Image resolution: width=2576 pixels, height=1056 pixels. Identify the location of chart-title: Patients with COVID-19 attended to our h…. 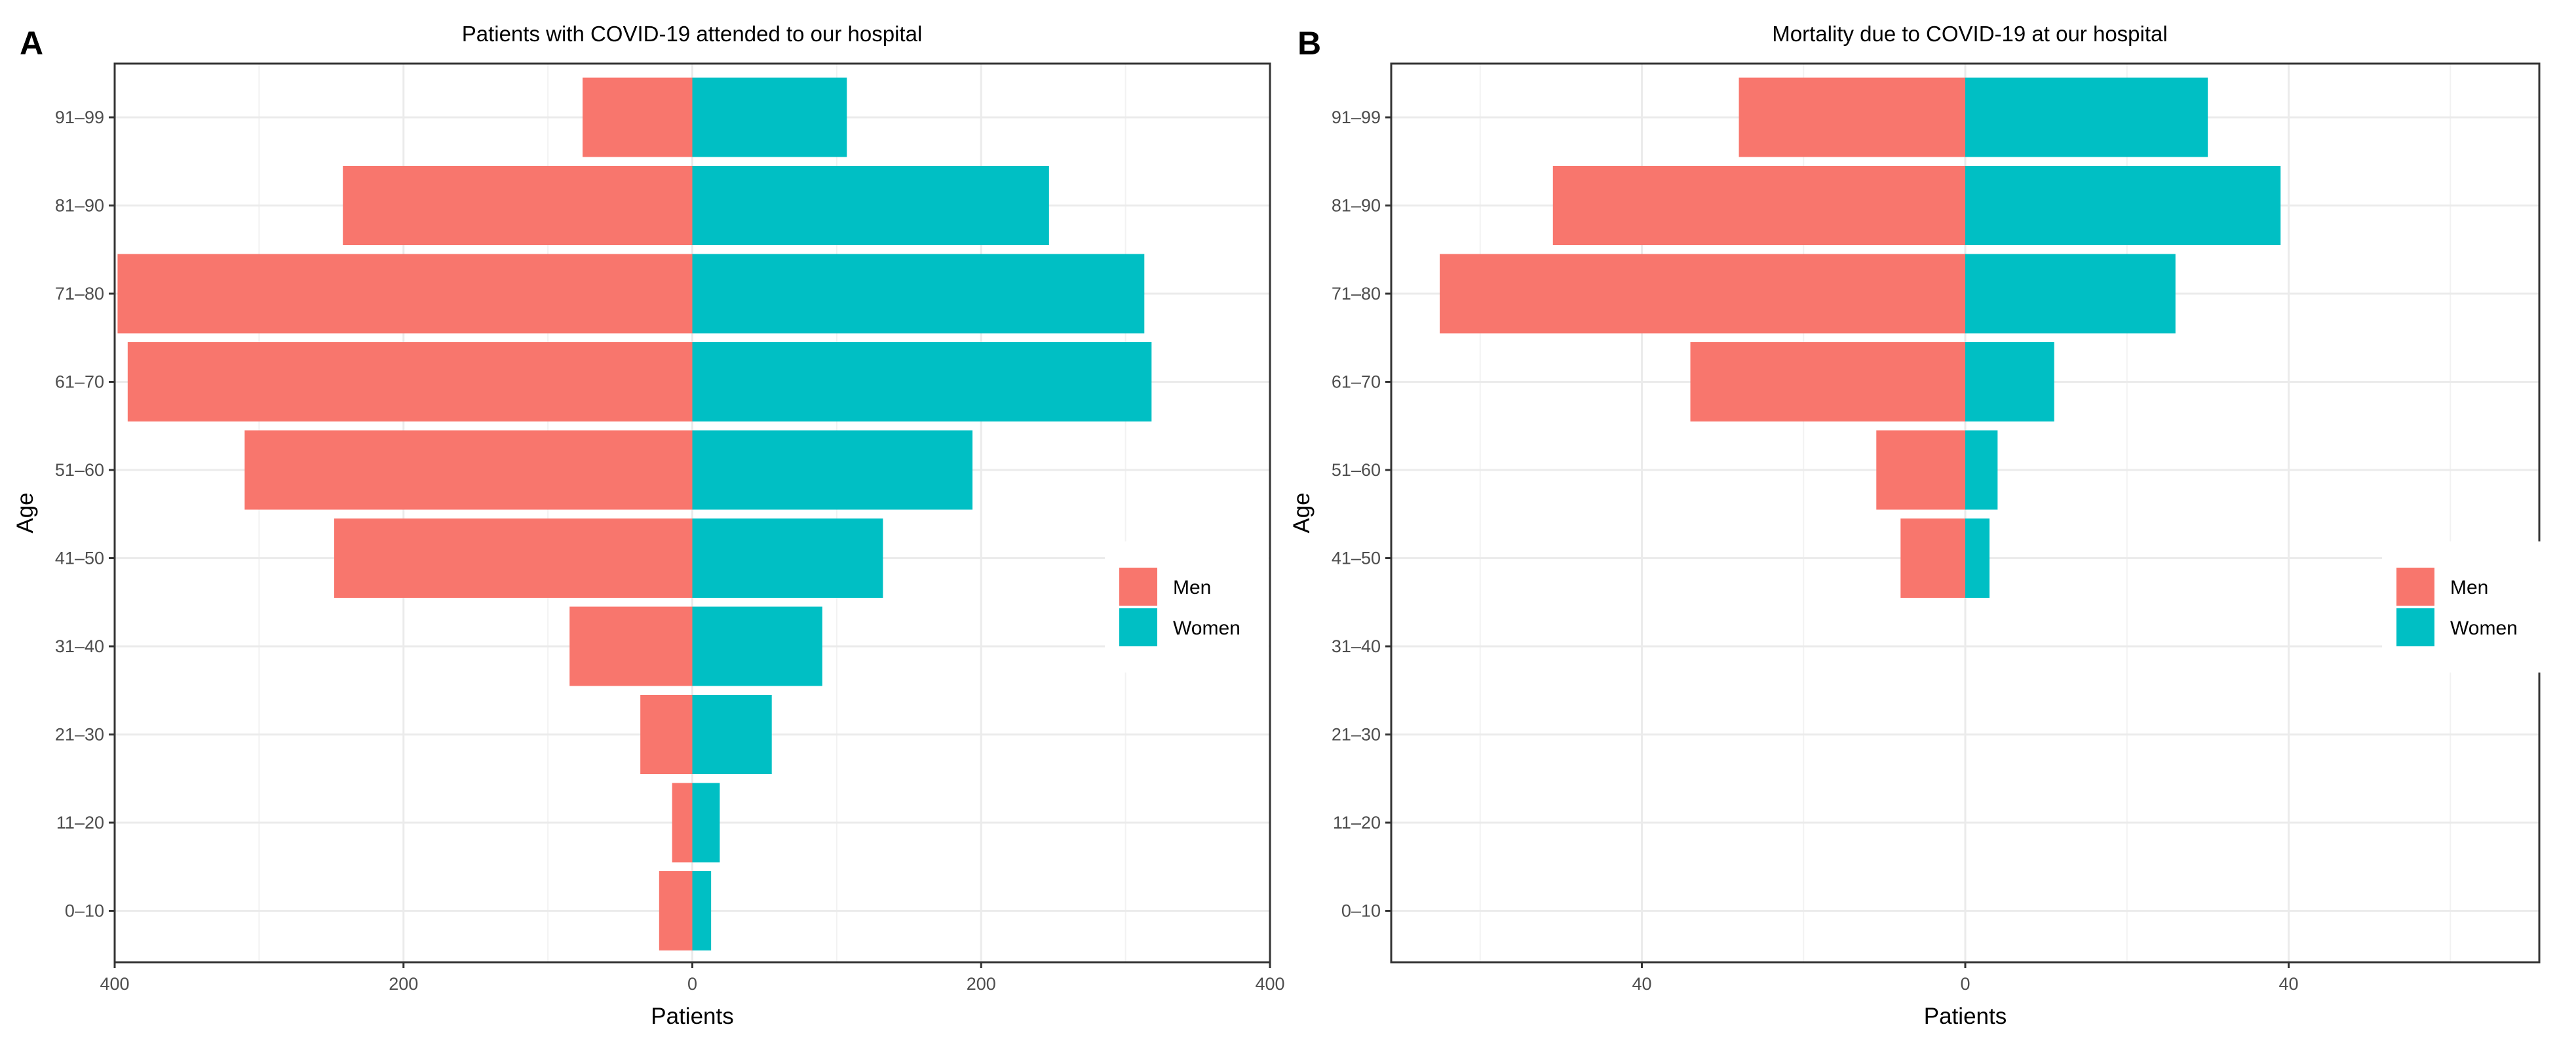
(692, 34).